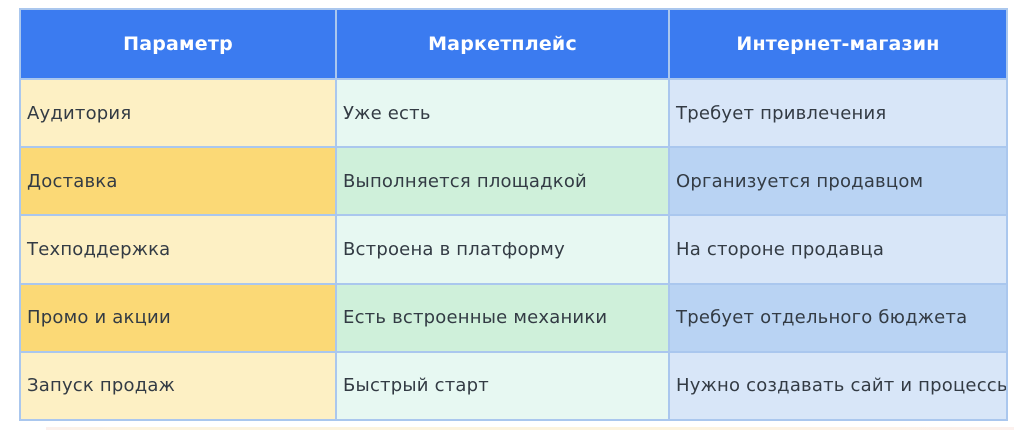  What do you see at coordinates (838, 44) in the screenshot?
I see `header-online-shop: Интернет-магазин` at bounding box center [838, 44].